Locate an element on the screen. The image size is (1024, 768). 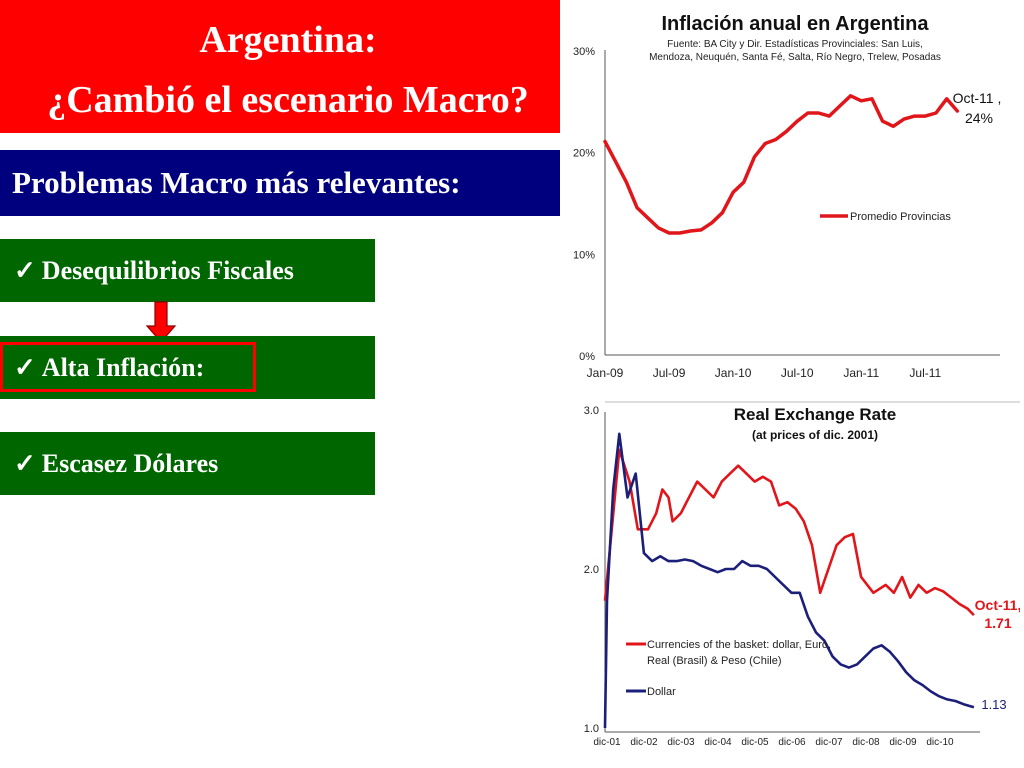
subtitle-box: Problemas Macro más relevantes: is located at coordinates (280, 183).